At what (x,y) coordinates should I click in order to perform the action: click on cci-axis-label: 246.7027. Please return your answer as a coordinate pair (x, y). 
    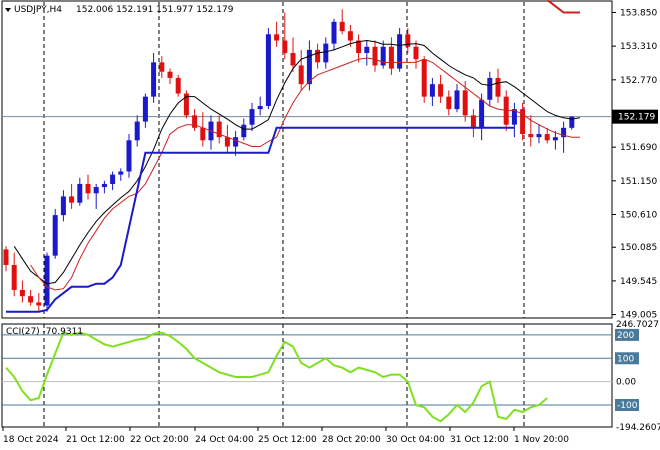
    Looking at the image, I should click on (637, 325).